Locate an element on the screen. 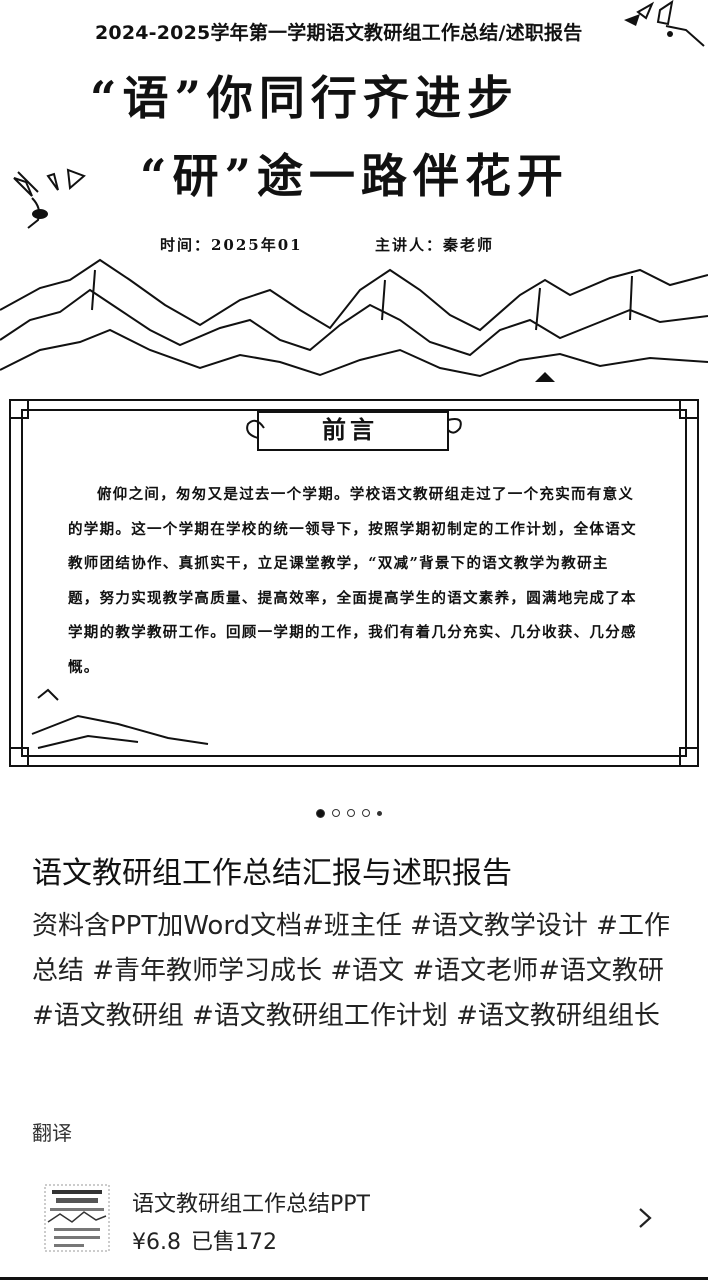 The width and height of the screenshot is (708, 1280). carousel-indicator is located at coordinates (349, 813).